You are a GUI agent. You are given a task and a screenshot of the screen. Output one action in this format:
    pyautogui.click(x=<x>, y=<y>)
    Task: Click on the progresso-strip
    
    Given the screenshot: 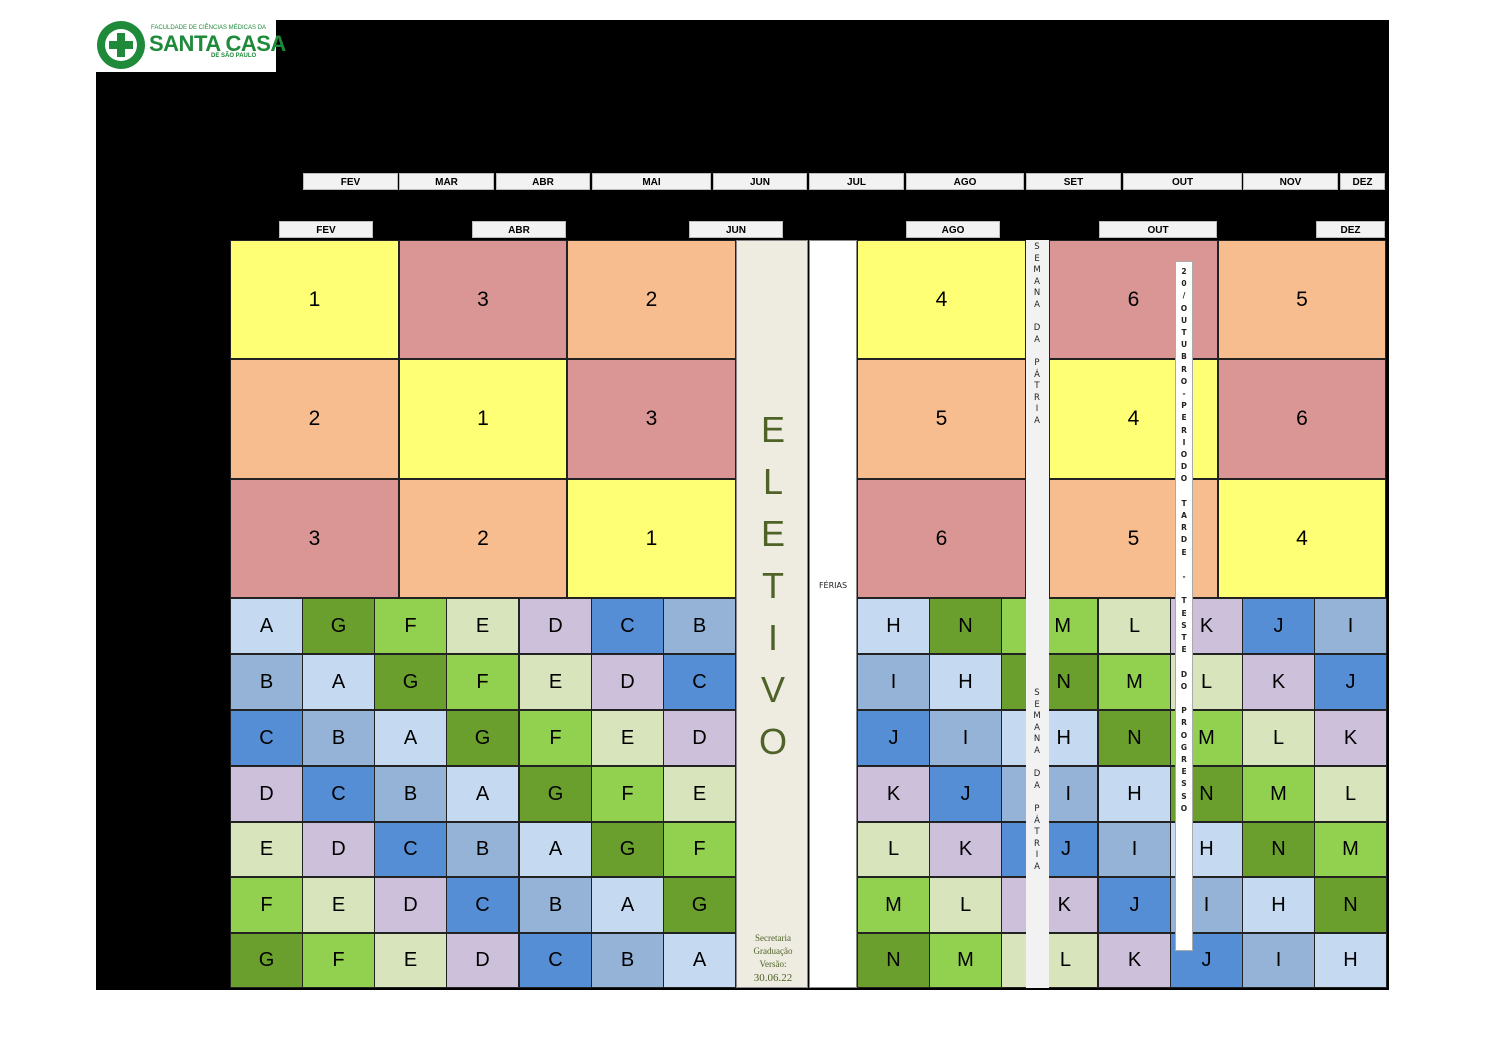 What is the action you would take?
    pyautogui.click(x=1184, y=606)
    